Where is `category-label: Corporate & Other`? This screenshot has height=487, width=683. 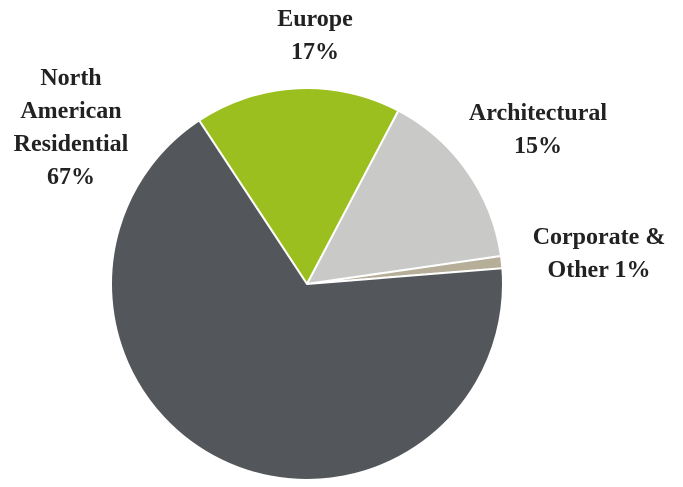
category-label: Corporate & Other is located at coordinates (599, 253).